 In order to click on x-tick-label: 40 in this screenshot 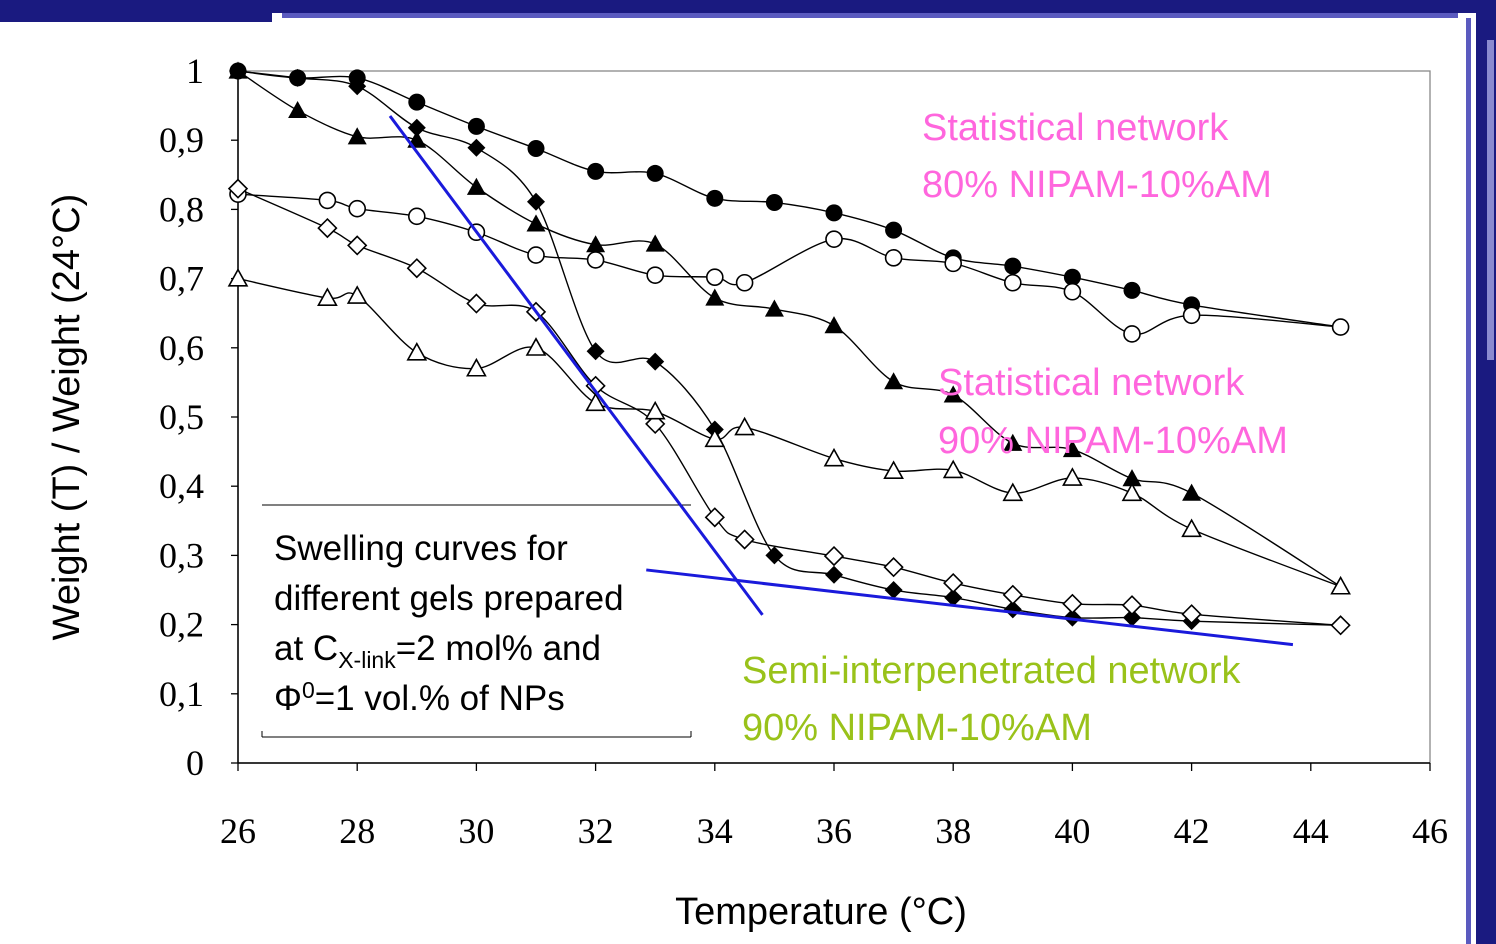, I will do `click(1072, 831)`.